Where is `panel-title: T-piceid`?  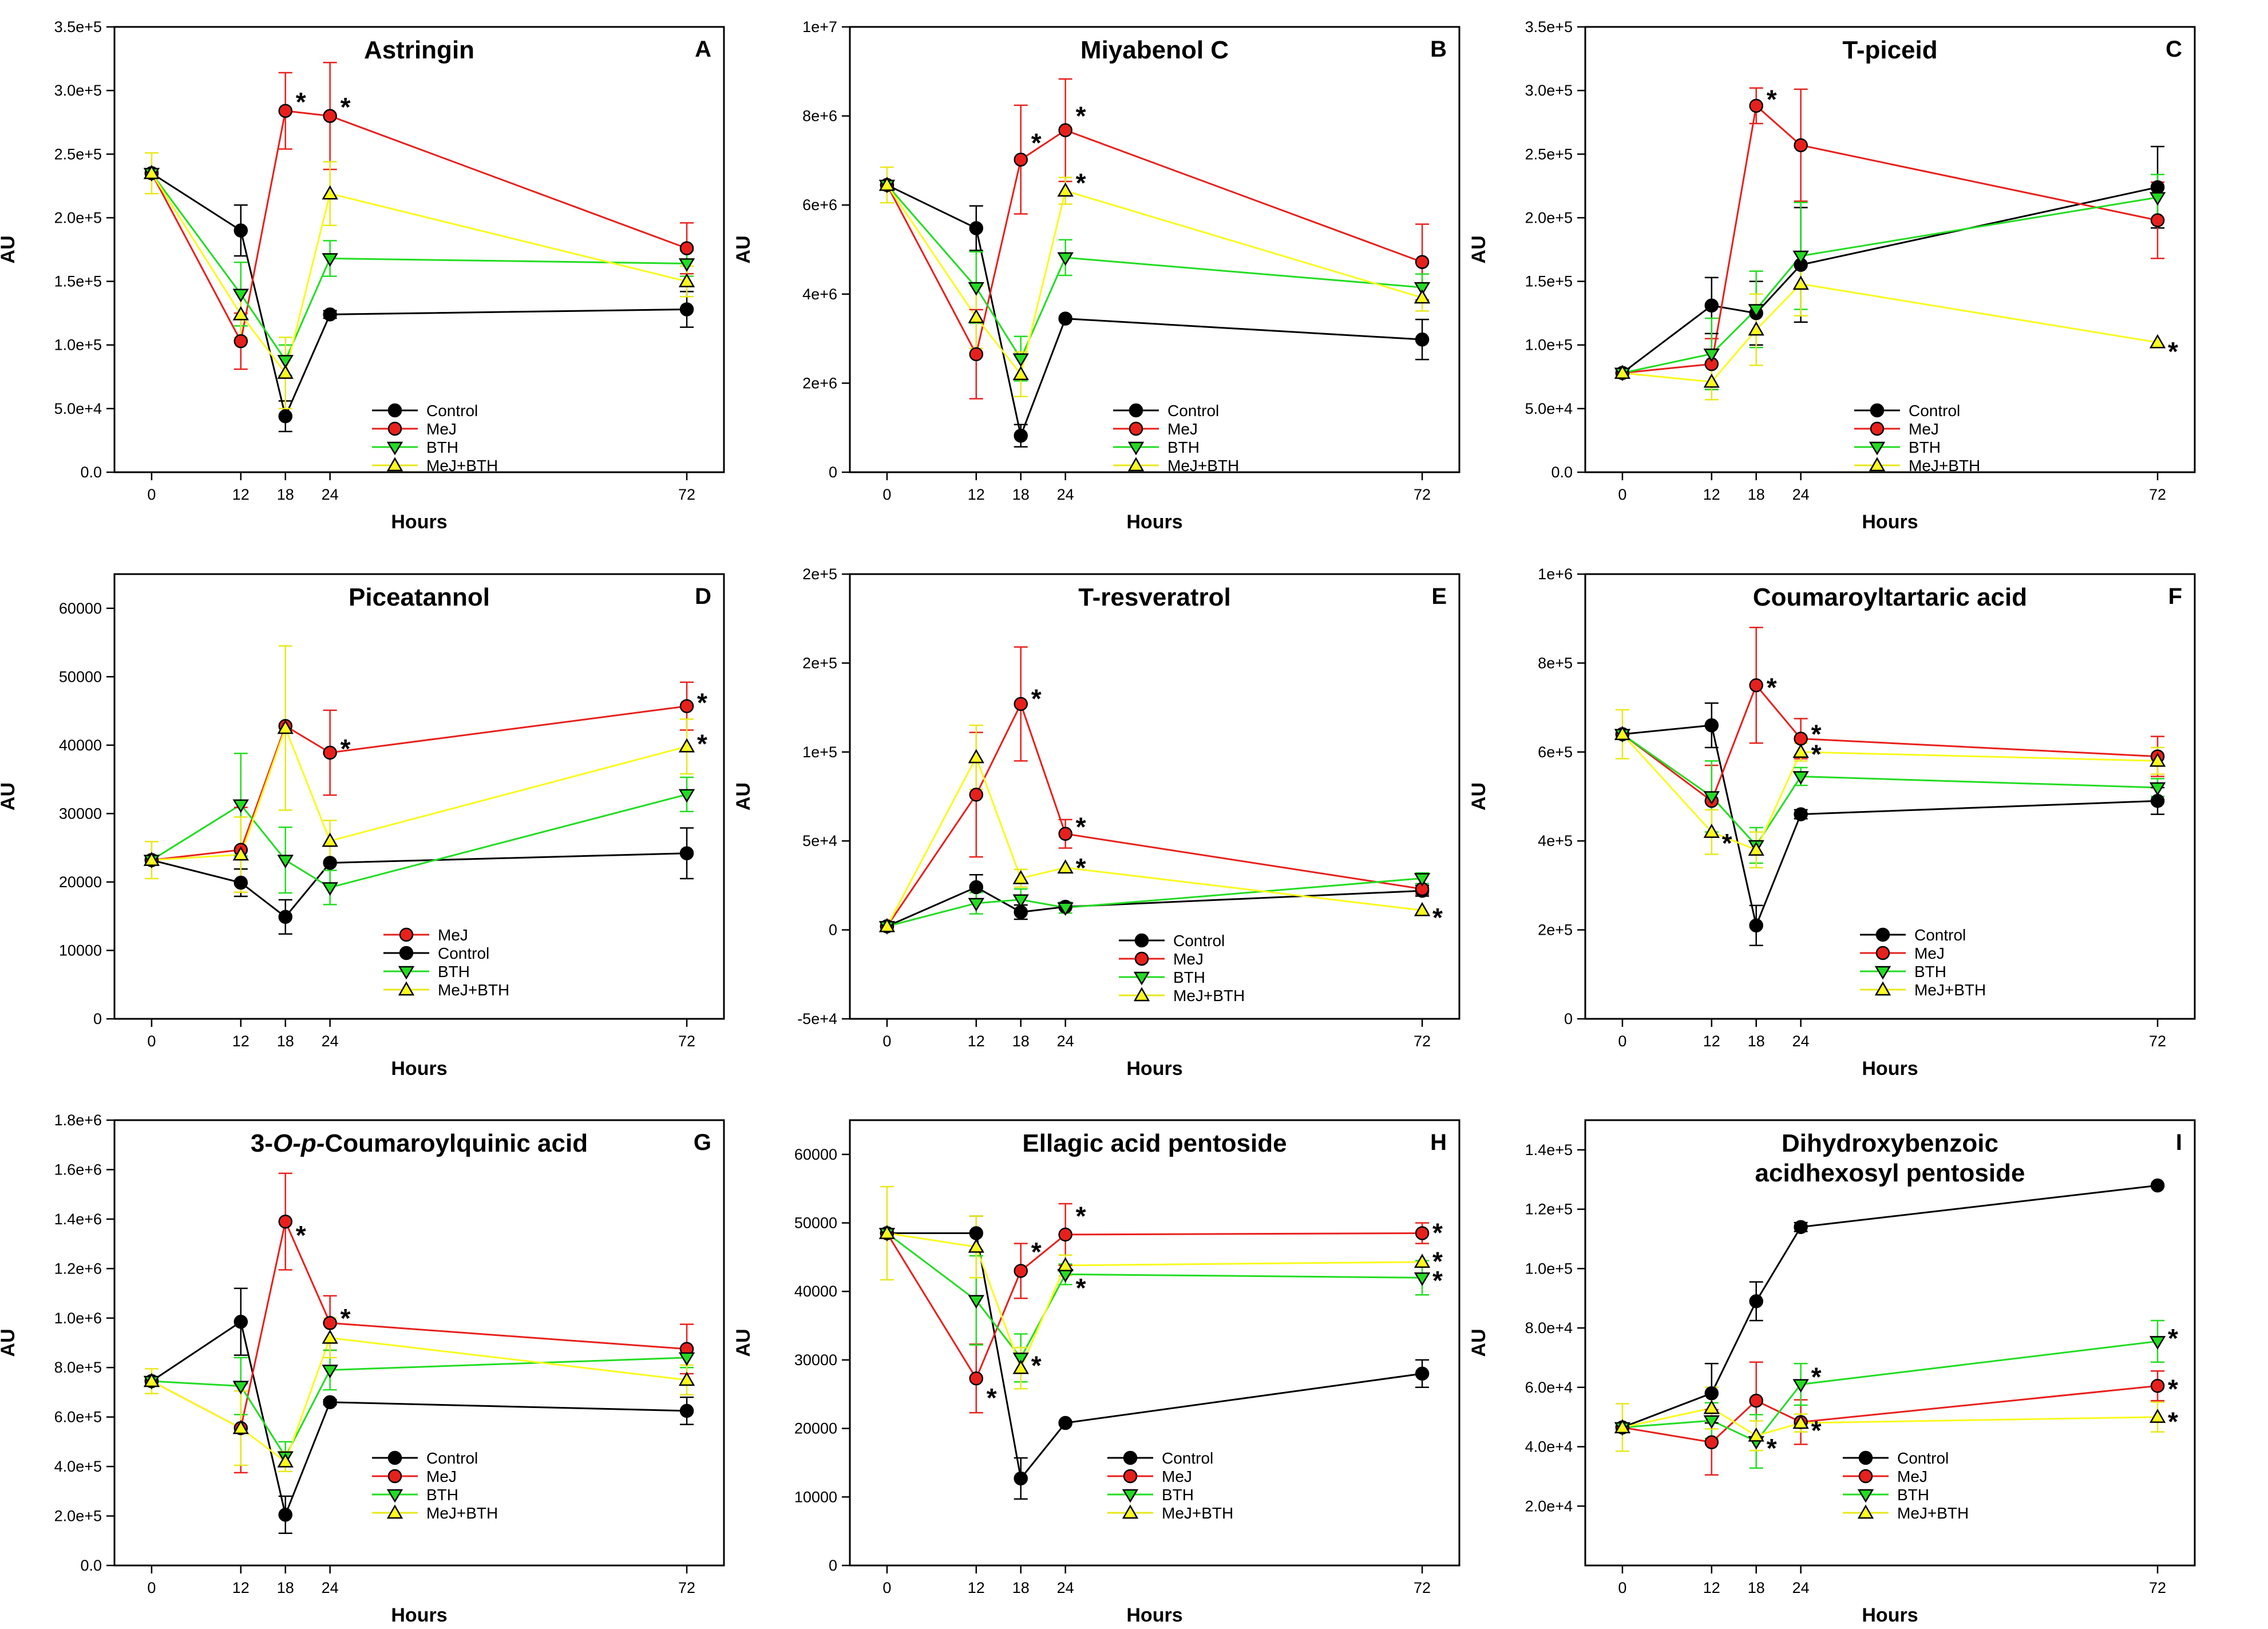
panel-title: T-piceid is located at coordinates (1889, 50).